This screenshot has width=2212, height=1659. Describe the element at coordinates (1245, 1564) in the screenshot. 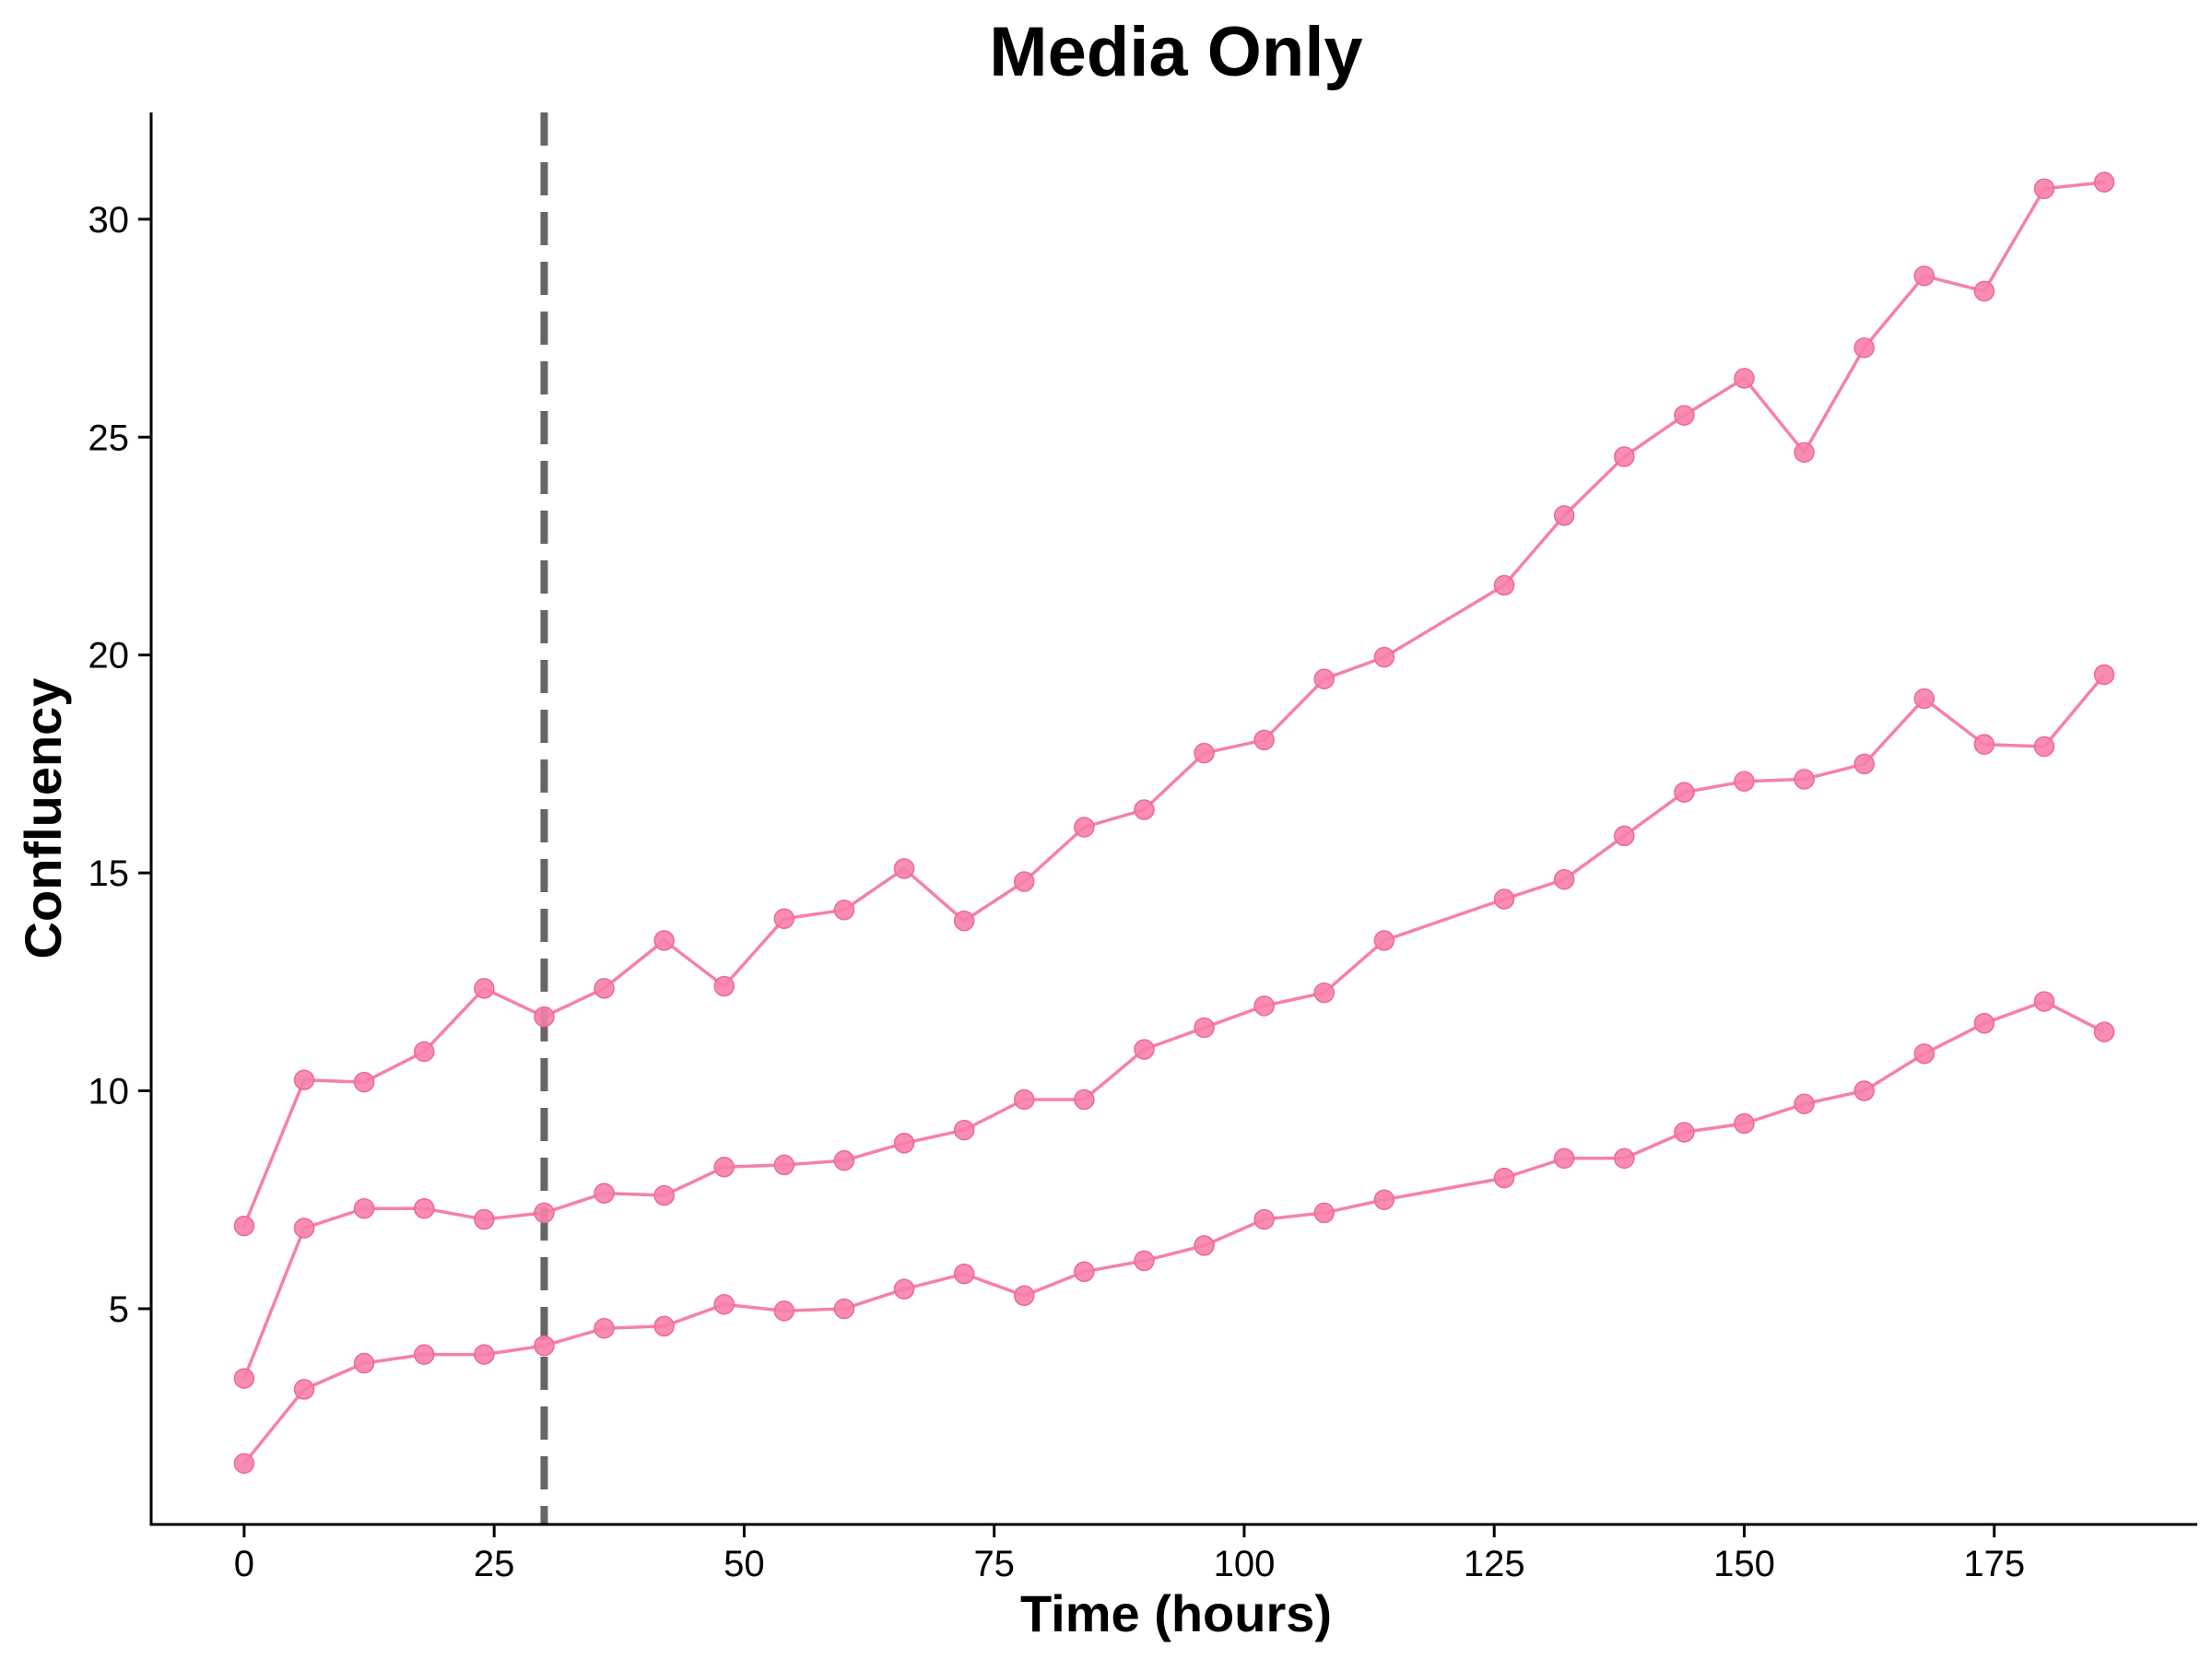

I see `x-tick-label: 100` at that location.